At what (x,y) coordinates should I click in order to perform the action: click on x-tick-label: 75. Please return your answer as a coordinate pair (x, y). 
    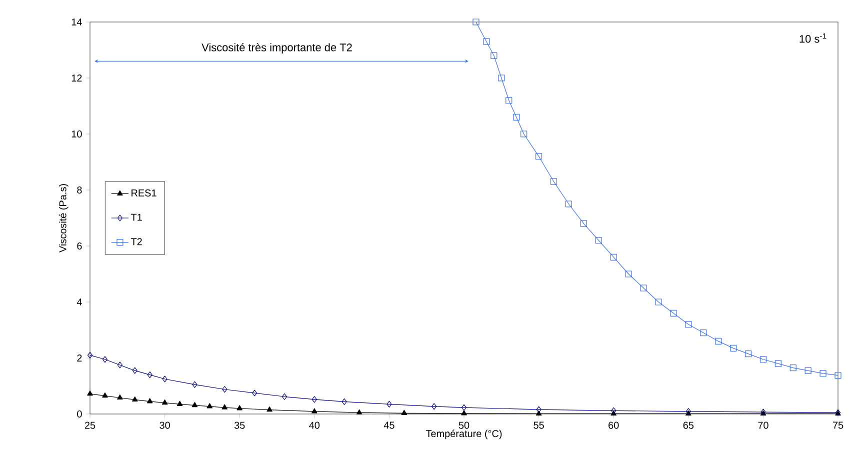
    Looking at the image, I should click on (838, 425).